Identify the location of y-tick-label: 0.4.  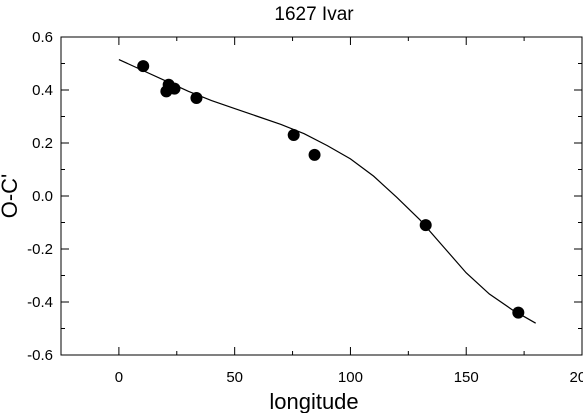
(42, 90).